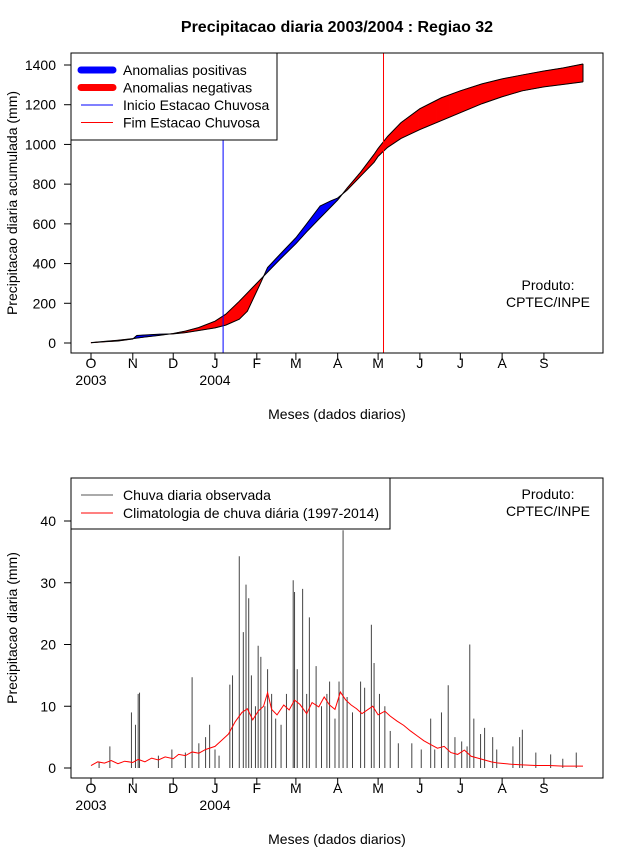  I want to click on y-axis-label: Precipitacao diaria (mm), so click(12, 628).